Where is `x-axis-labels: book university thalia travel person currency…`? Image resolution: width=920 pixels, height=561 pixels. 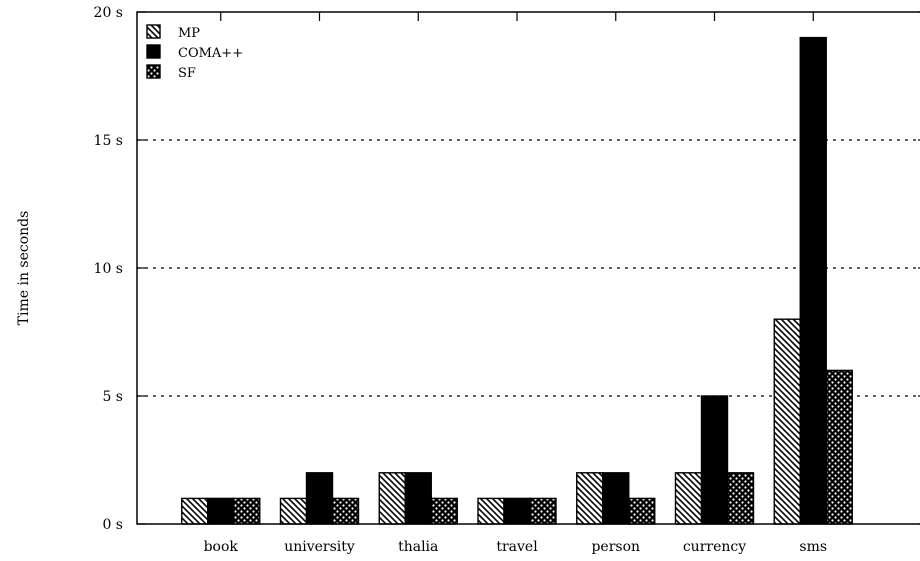 x-axis-labels: book university thalia travel person currency… is located at coordinates (515, 547).